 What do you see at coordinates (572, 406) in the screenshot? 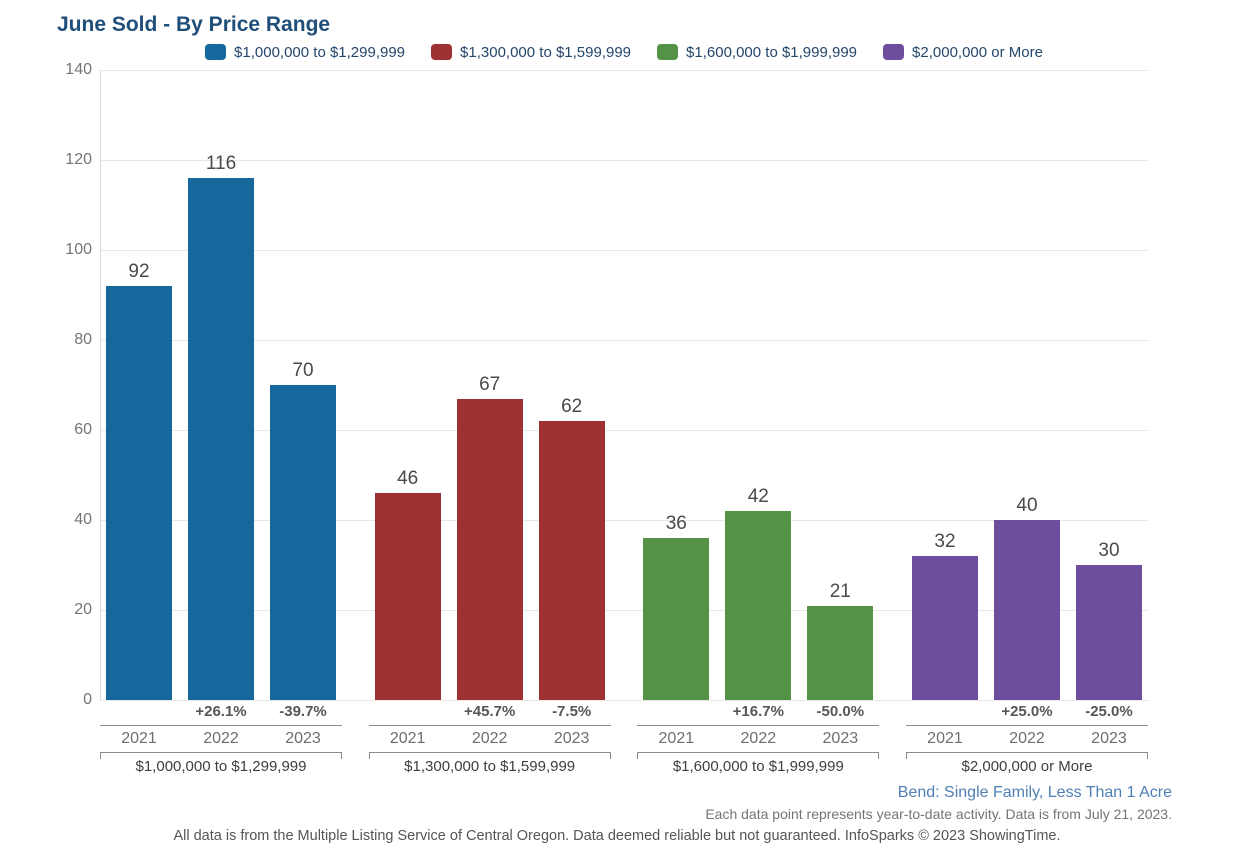
I see `bar-value-label: 62` at bounding box center [572, 406].